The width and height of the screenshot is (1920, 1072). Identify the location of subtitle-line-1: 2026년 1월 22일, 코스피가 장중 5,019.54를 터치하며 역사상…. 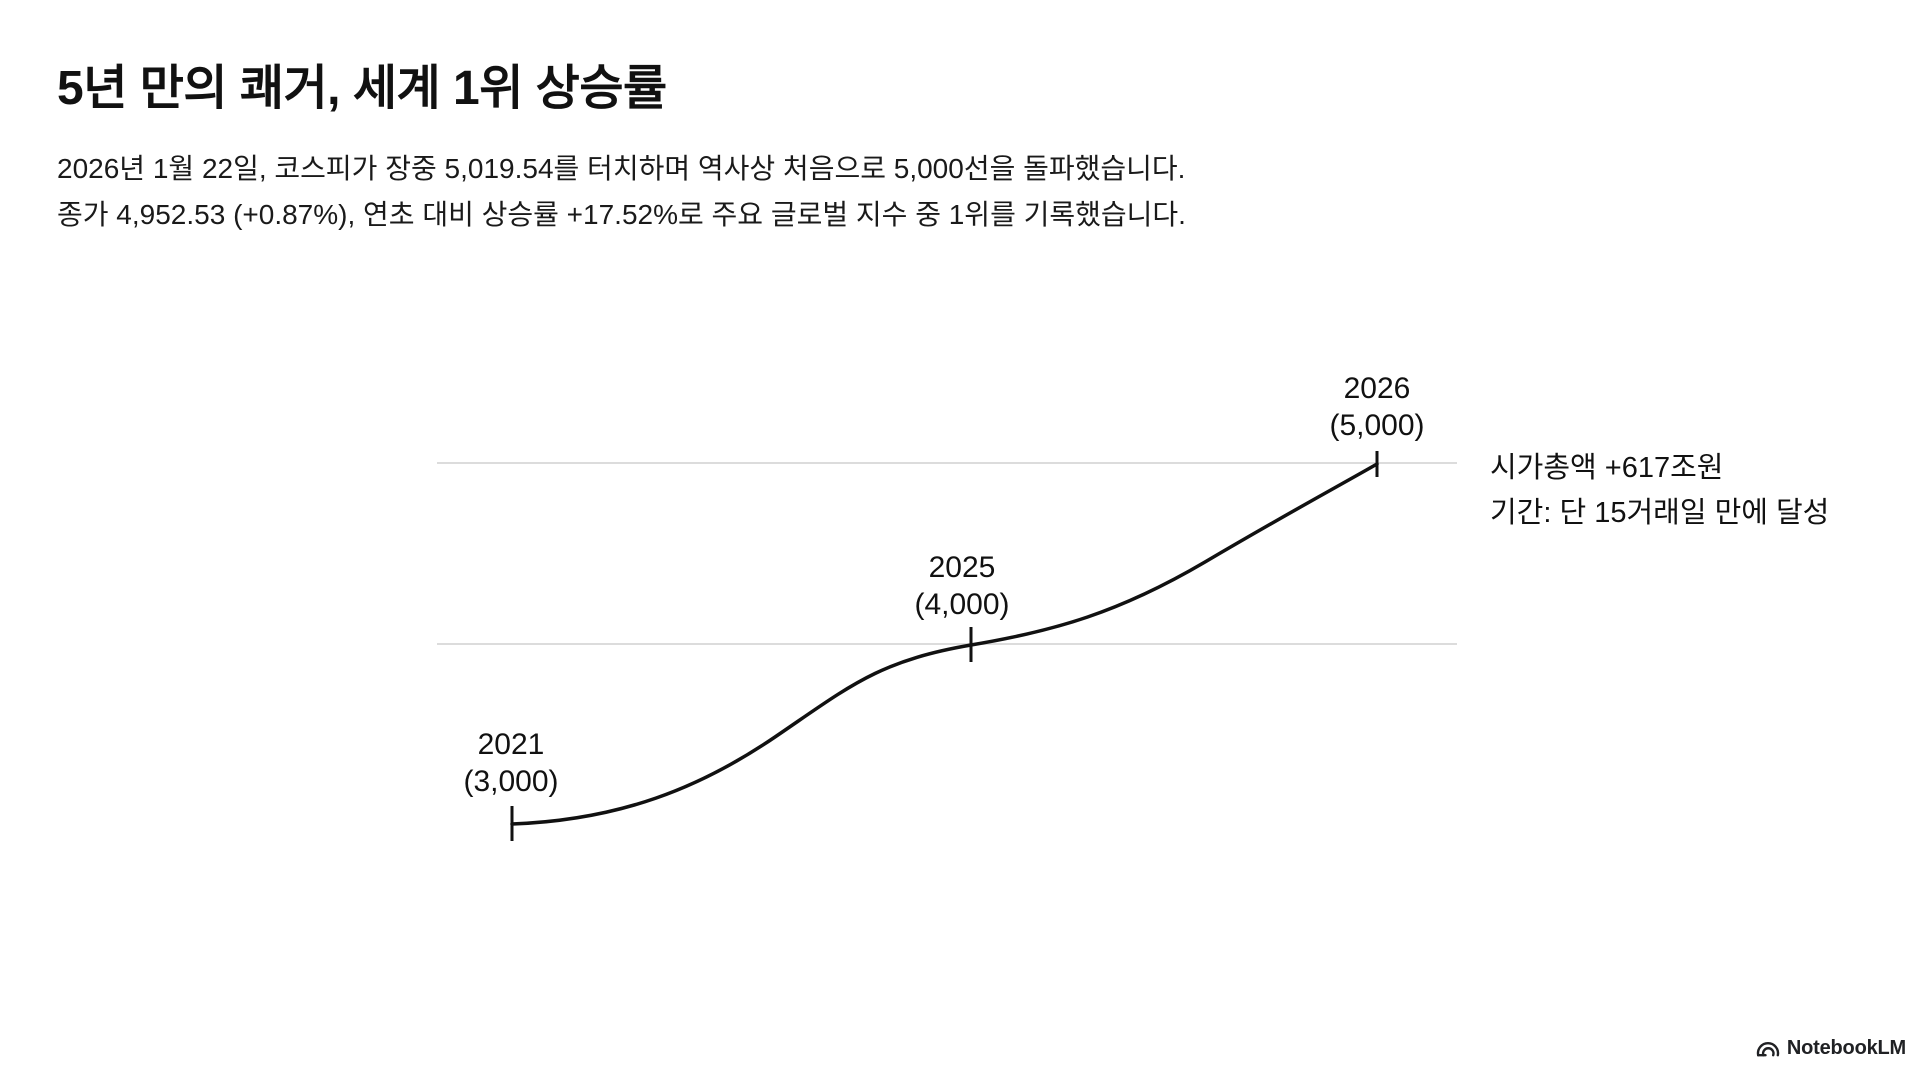
(621, 168).